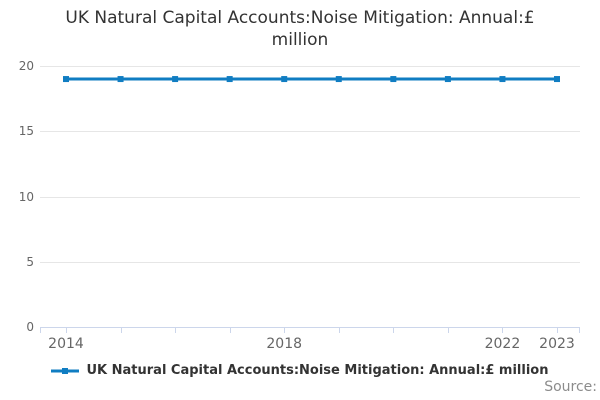 The height and width of the screenshot is (400, 600). I want to click on legend-symbol-marker, so click(65, 370).